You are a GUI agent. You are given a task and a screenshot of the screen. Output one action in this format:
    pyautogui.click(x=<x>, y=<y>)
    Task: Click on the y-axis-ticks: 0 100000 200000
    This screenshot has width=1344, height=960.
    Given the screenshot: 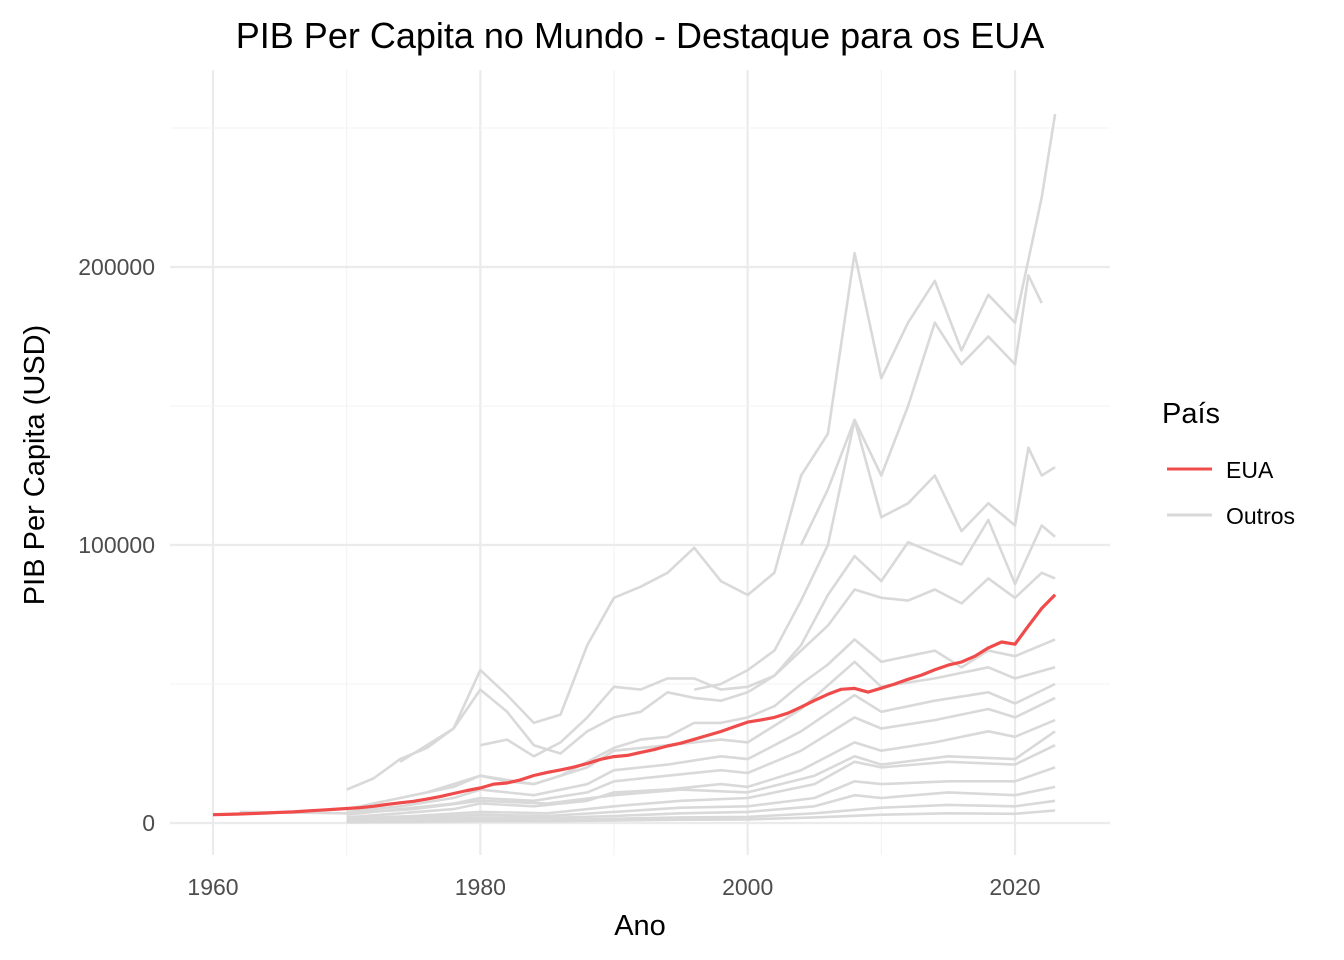 What is the action you would take?
    pyautogui.click(x=116, y=545)
    